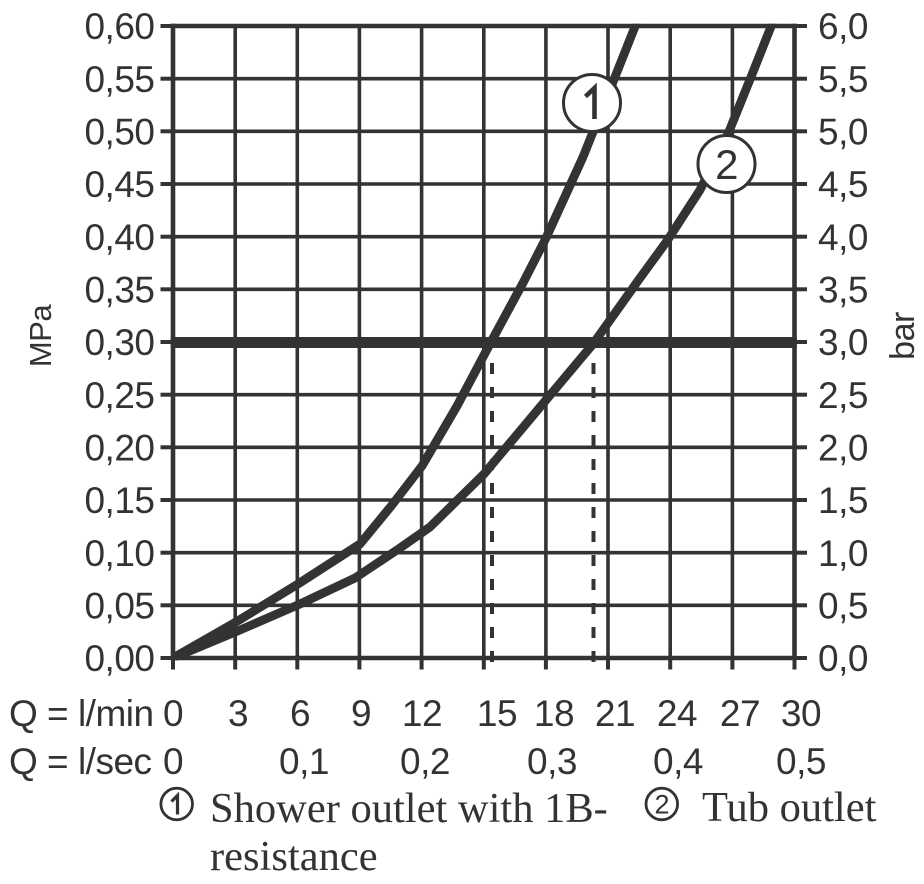 This screenshot has width=924, height=884. Describe the element at coordinates (119, 184) in the screenshot. I see `svg-text: 0,45` at that location.